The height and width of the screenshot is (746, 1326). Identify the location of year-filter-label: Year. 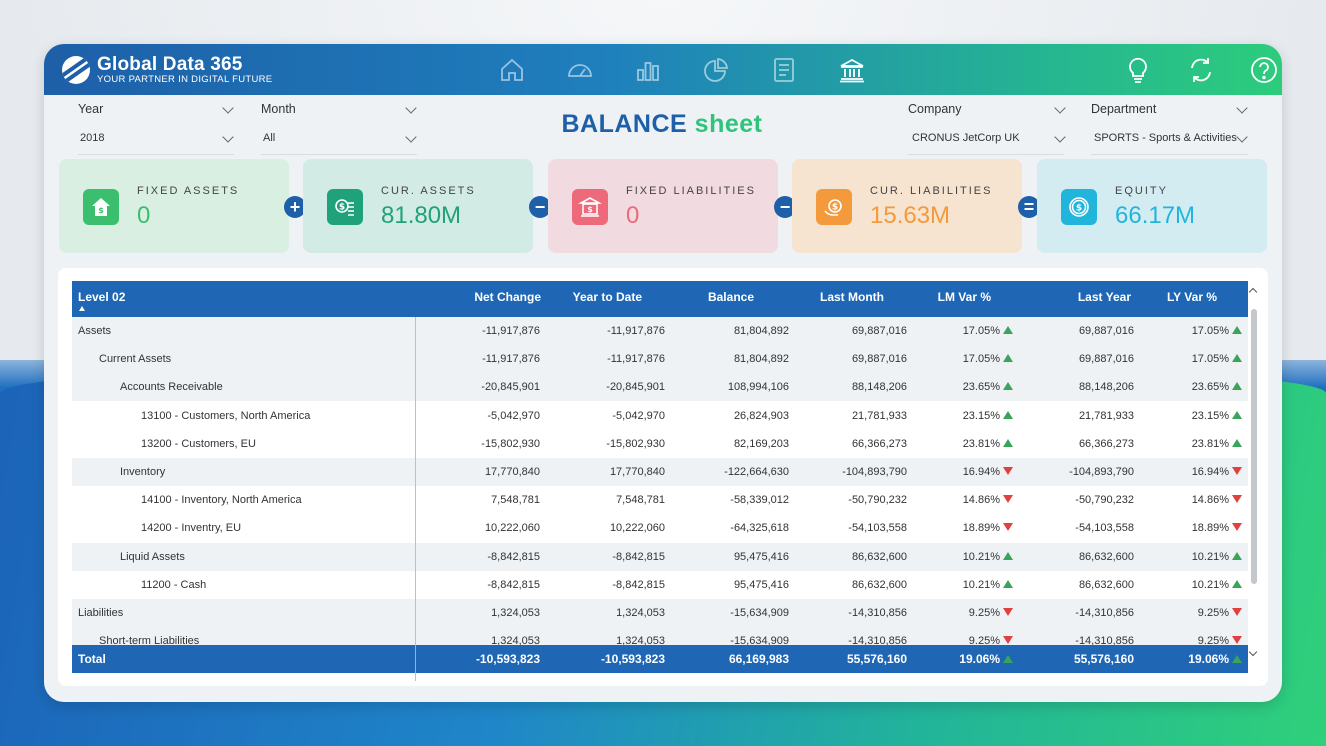
(91, 109).